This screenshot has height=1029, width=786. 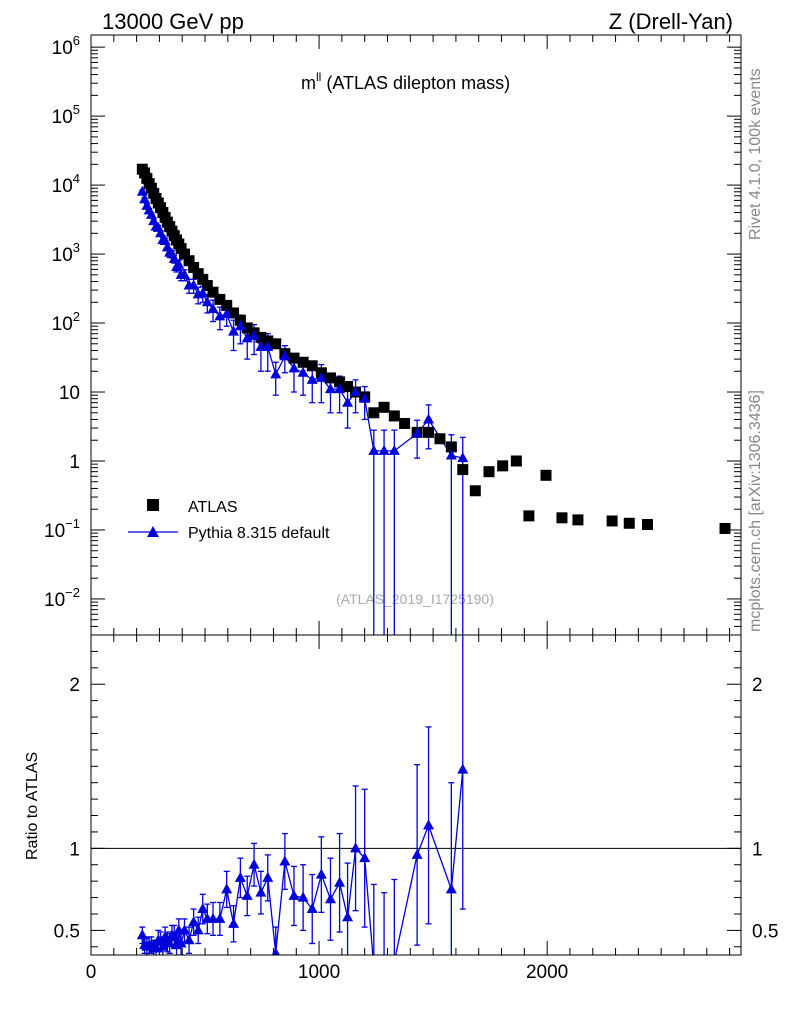 I want to click on plot-title-rest: (ATLAS dilepton mass), so click(x=415, y=83).